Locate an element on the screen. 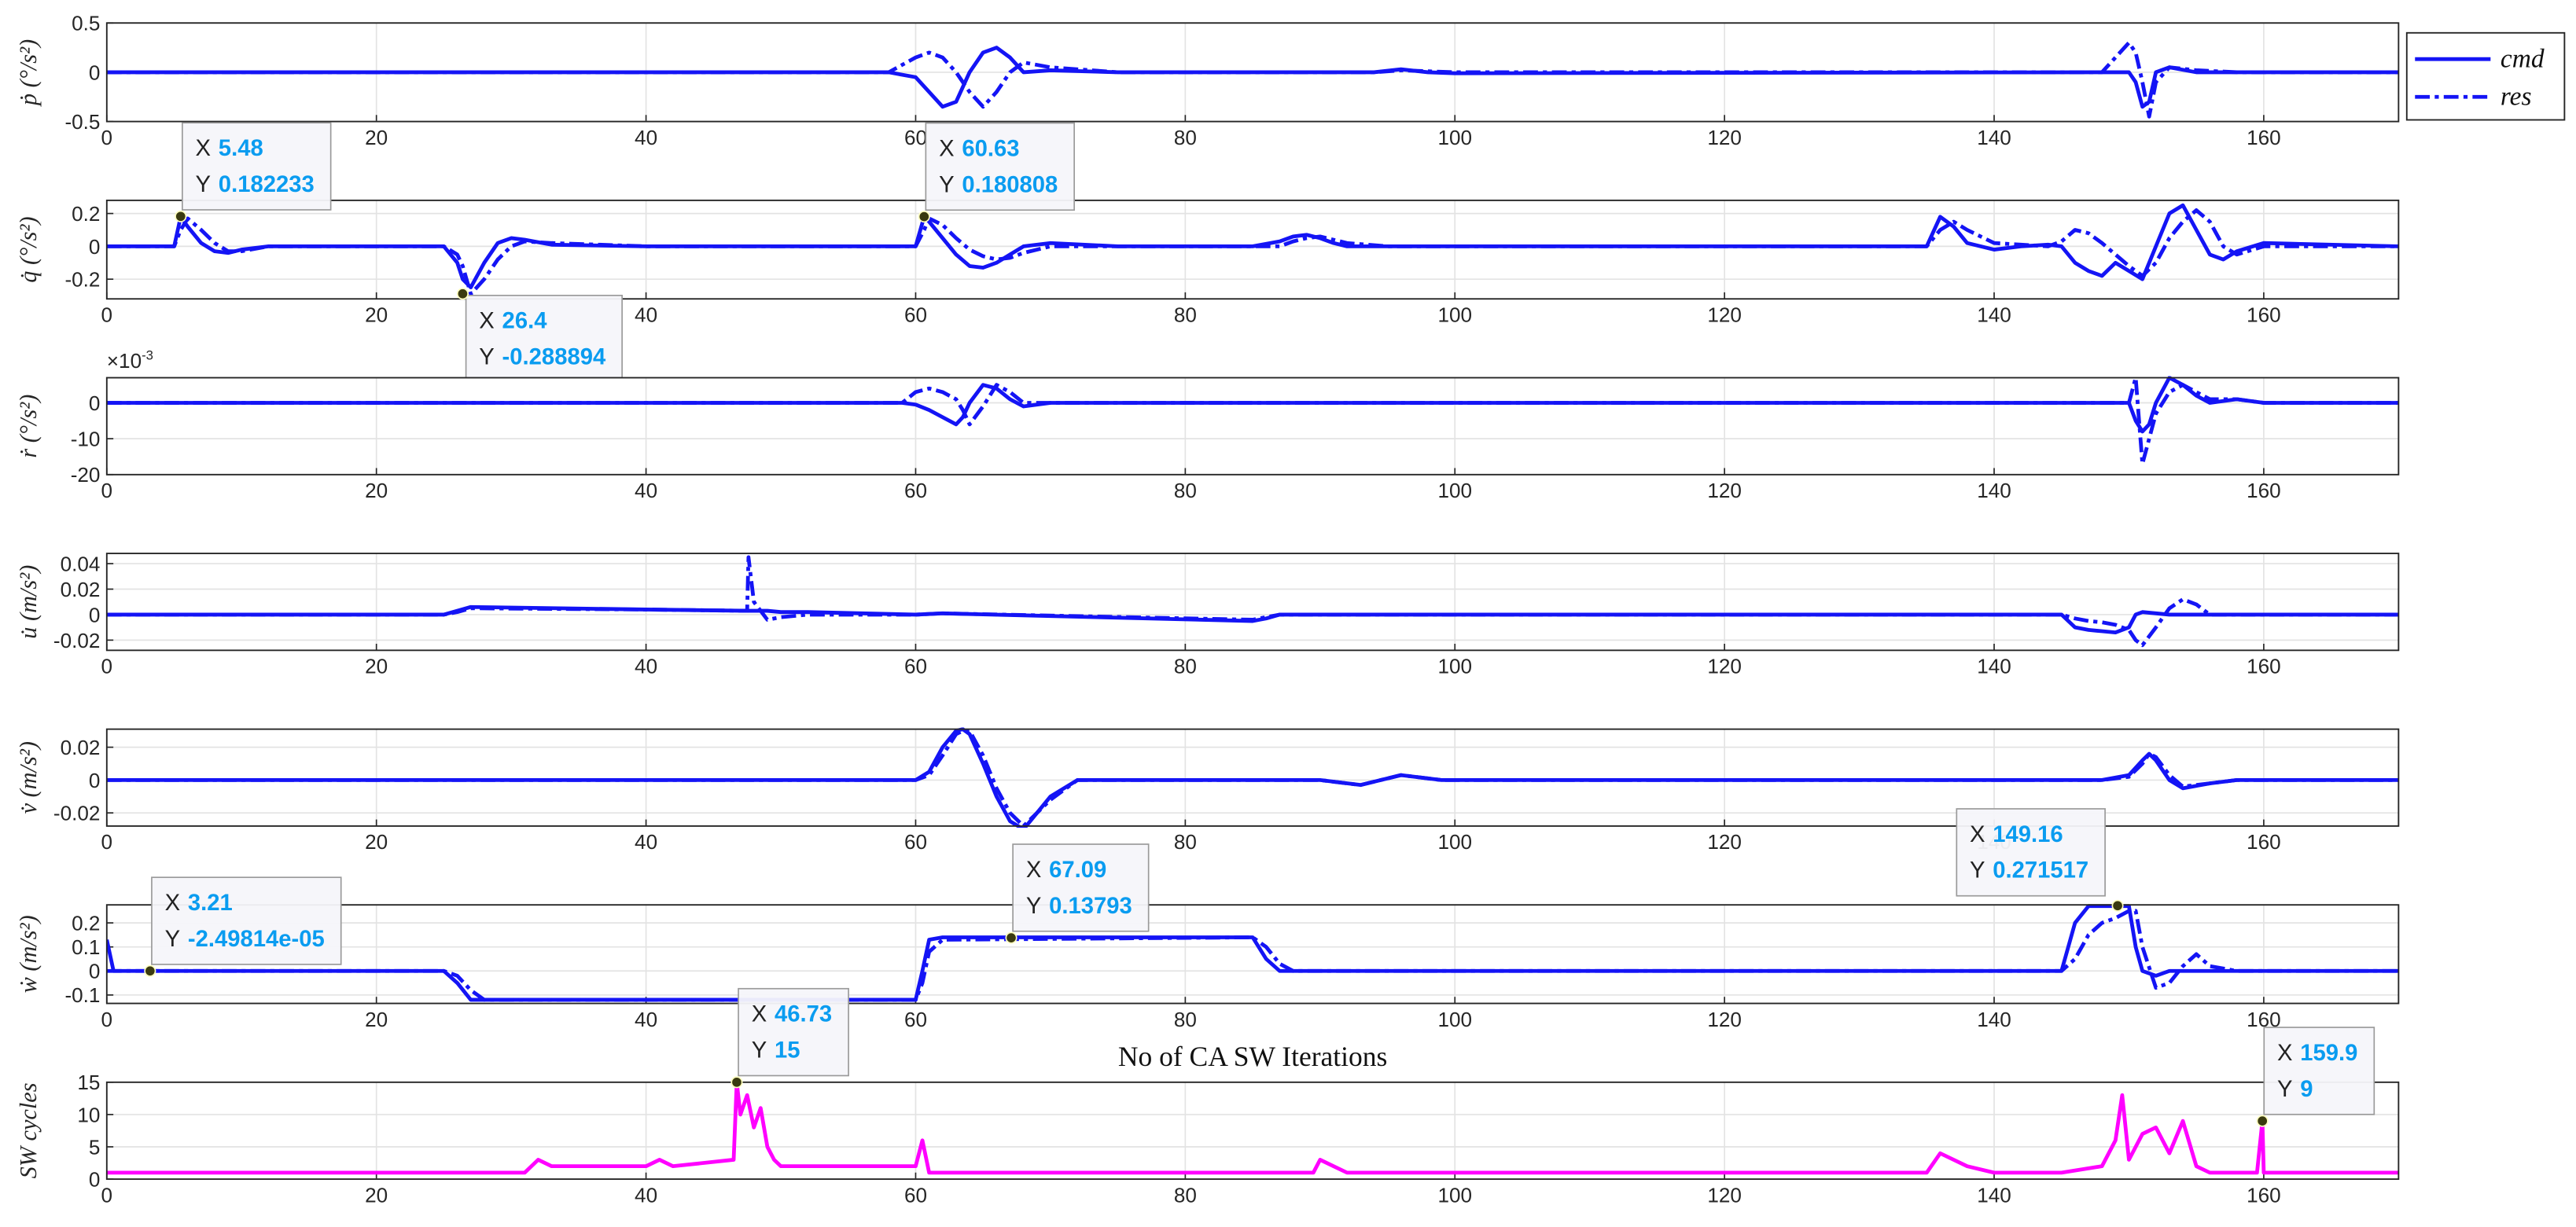  datatip-y-value: 0.13793 is located at coordinates (1090, 906).